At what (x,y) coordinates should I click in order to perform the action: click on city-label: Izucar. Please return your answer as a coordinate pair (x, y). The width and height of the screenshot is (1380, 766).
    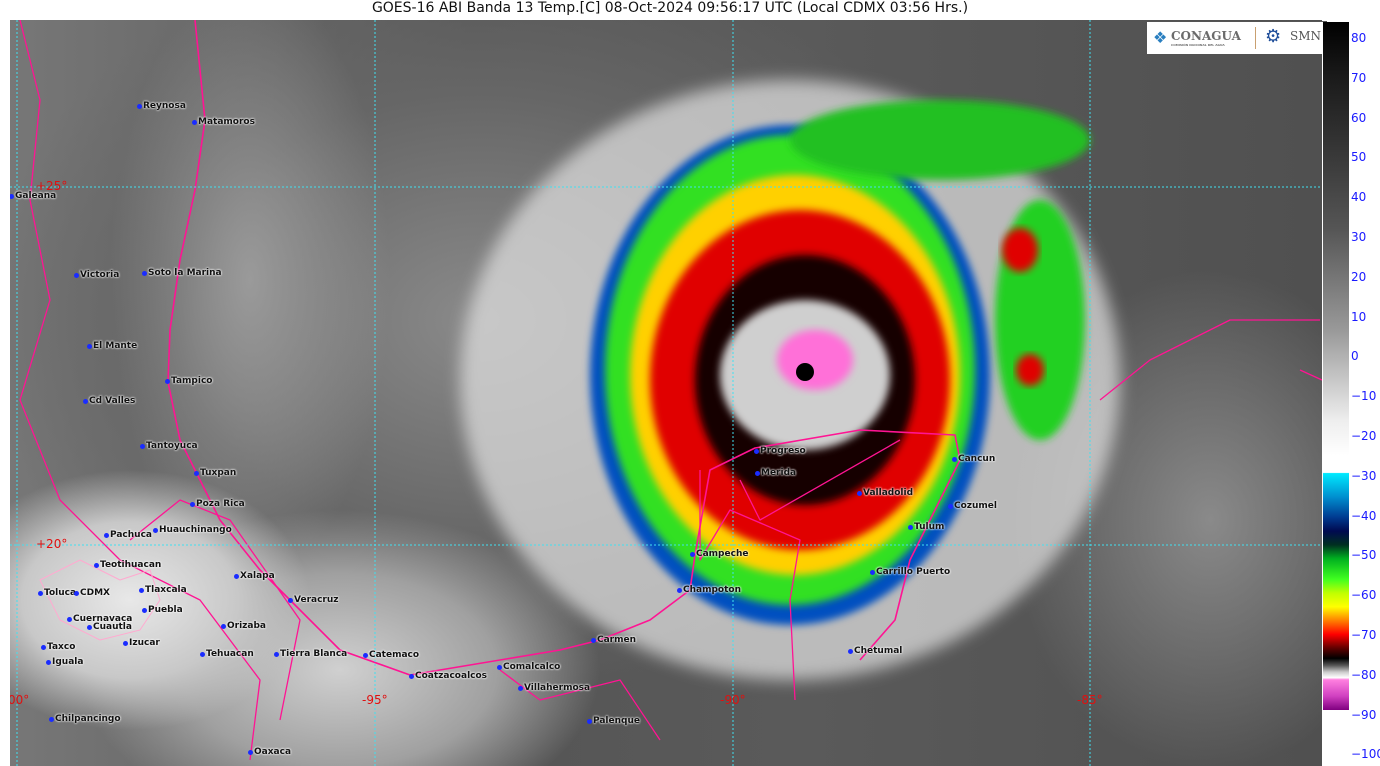
    Looking at the image, I should click on (141, 643).